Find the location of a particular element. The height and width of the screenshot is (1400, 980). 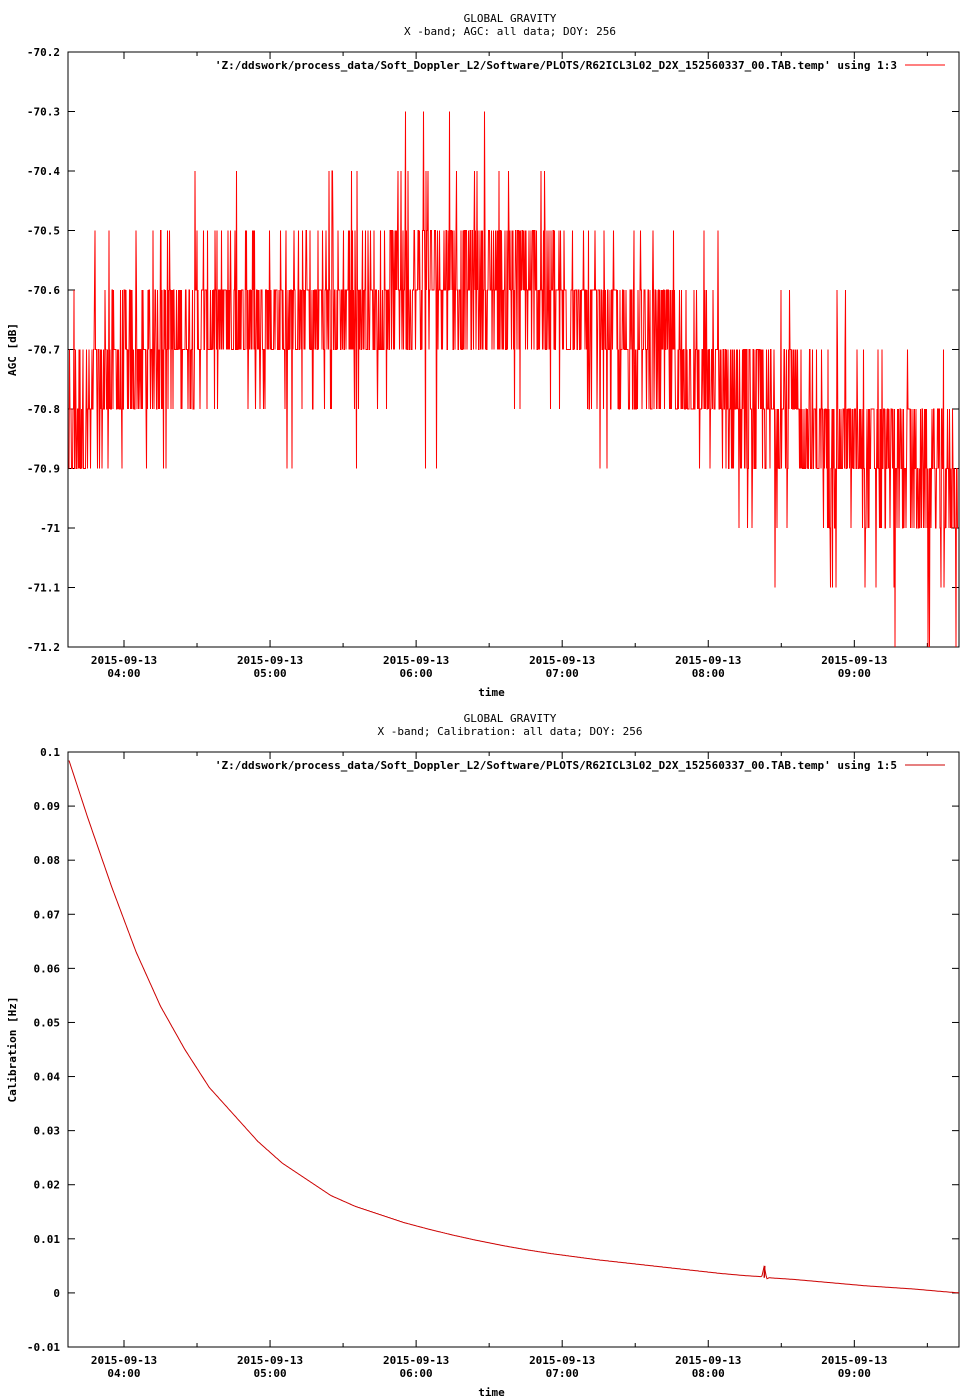

y-tick-label: -70.4 is located at coordinates (43, 171).